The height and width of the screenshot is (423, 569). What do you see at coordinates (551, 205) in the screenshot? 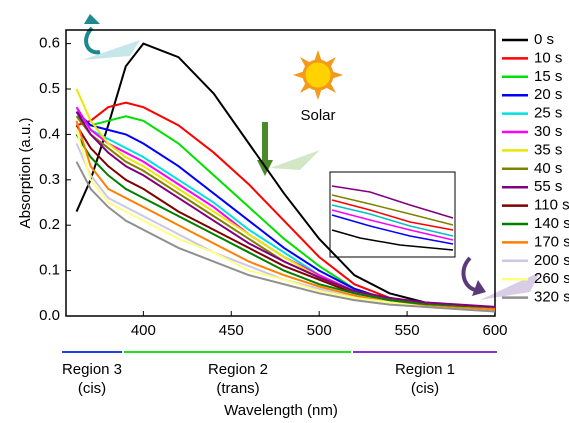
I see `legend-label: 110 s` at bounding box center [551, 205].